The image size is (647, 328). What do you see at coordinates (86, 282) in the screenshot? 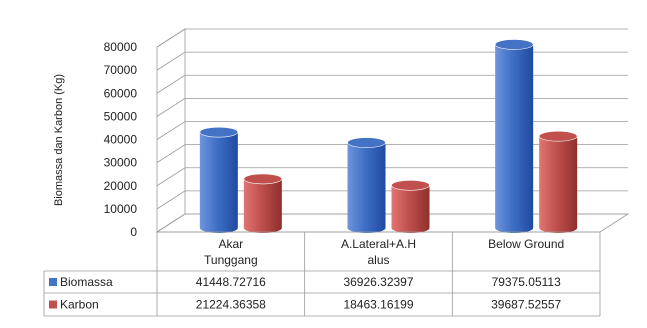
I see `legend-label: Biomassa` at bounding box center [86, 282].